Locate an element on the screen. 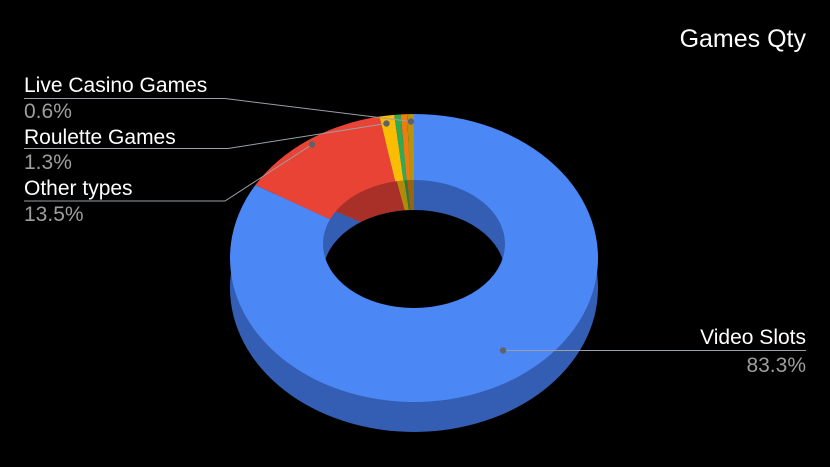  chart-title: Games Qty is located at coordinates (742, 39).